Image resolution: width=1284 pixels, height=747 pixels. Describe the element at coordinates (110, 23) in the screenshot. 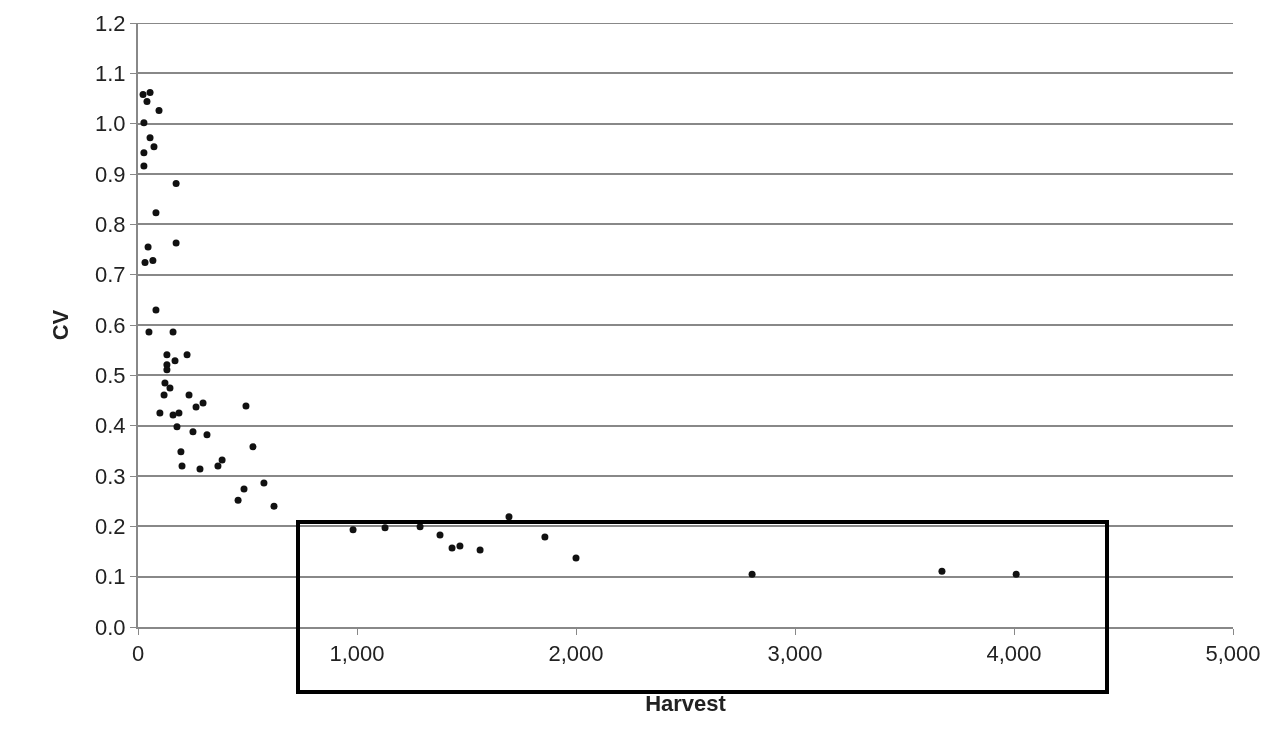

I see `y-tick-label: 1.2` at that location.